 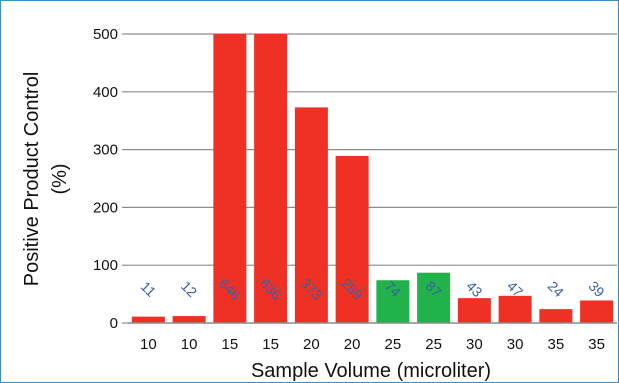 I want to click on x-tick-labels: 10 10 15 15 20 20 25 25 30 30 35 35, so click(x=372, y=344).